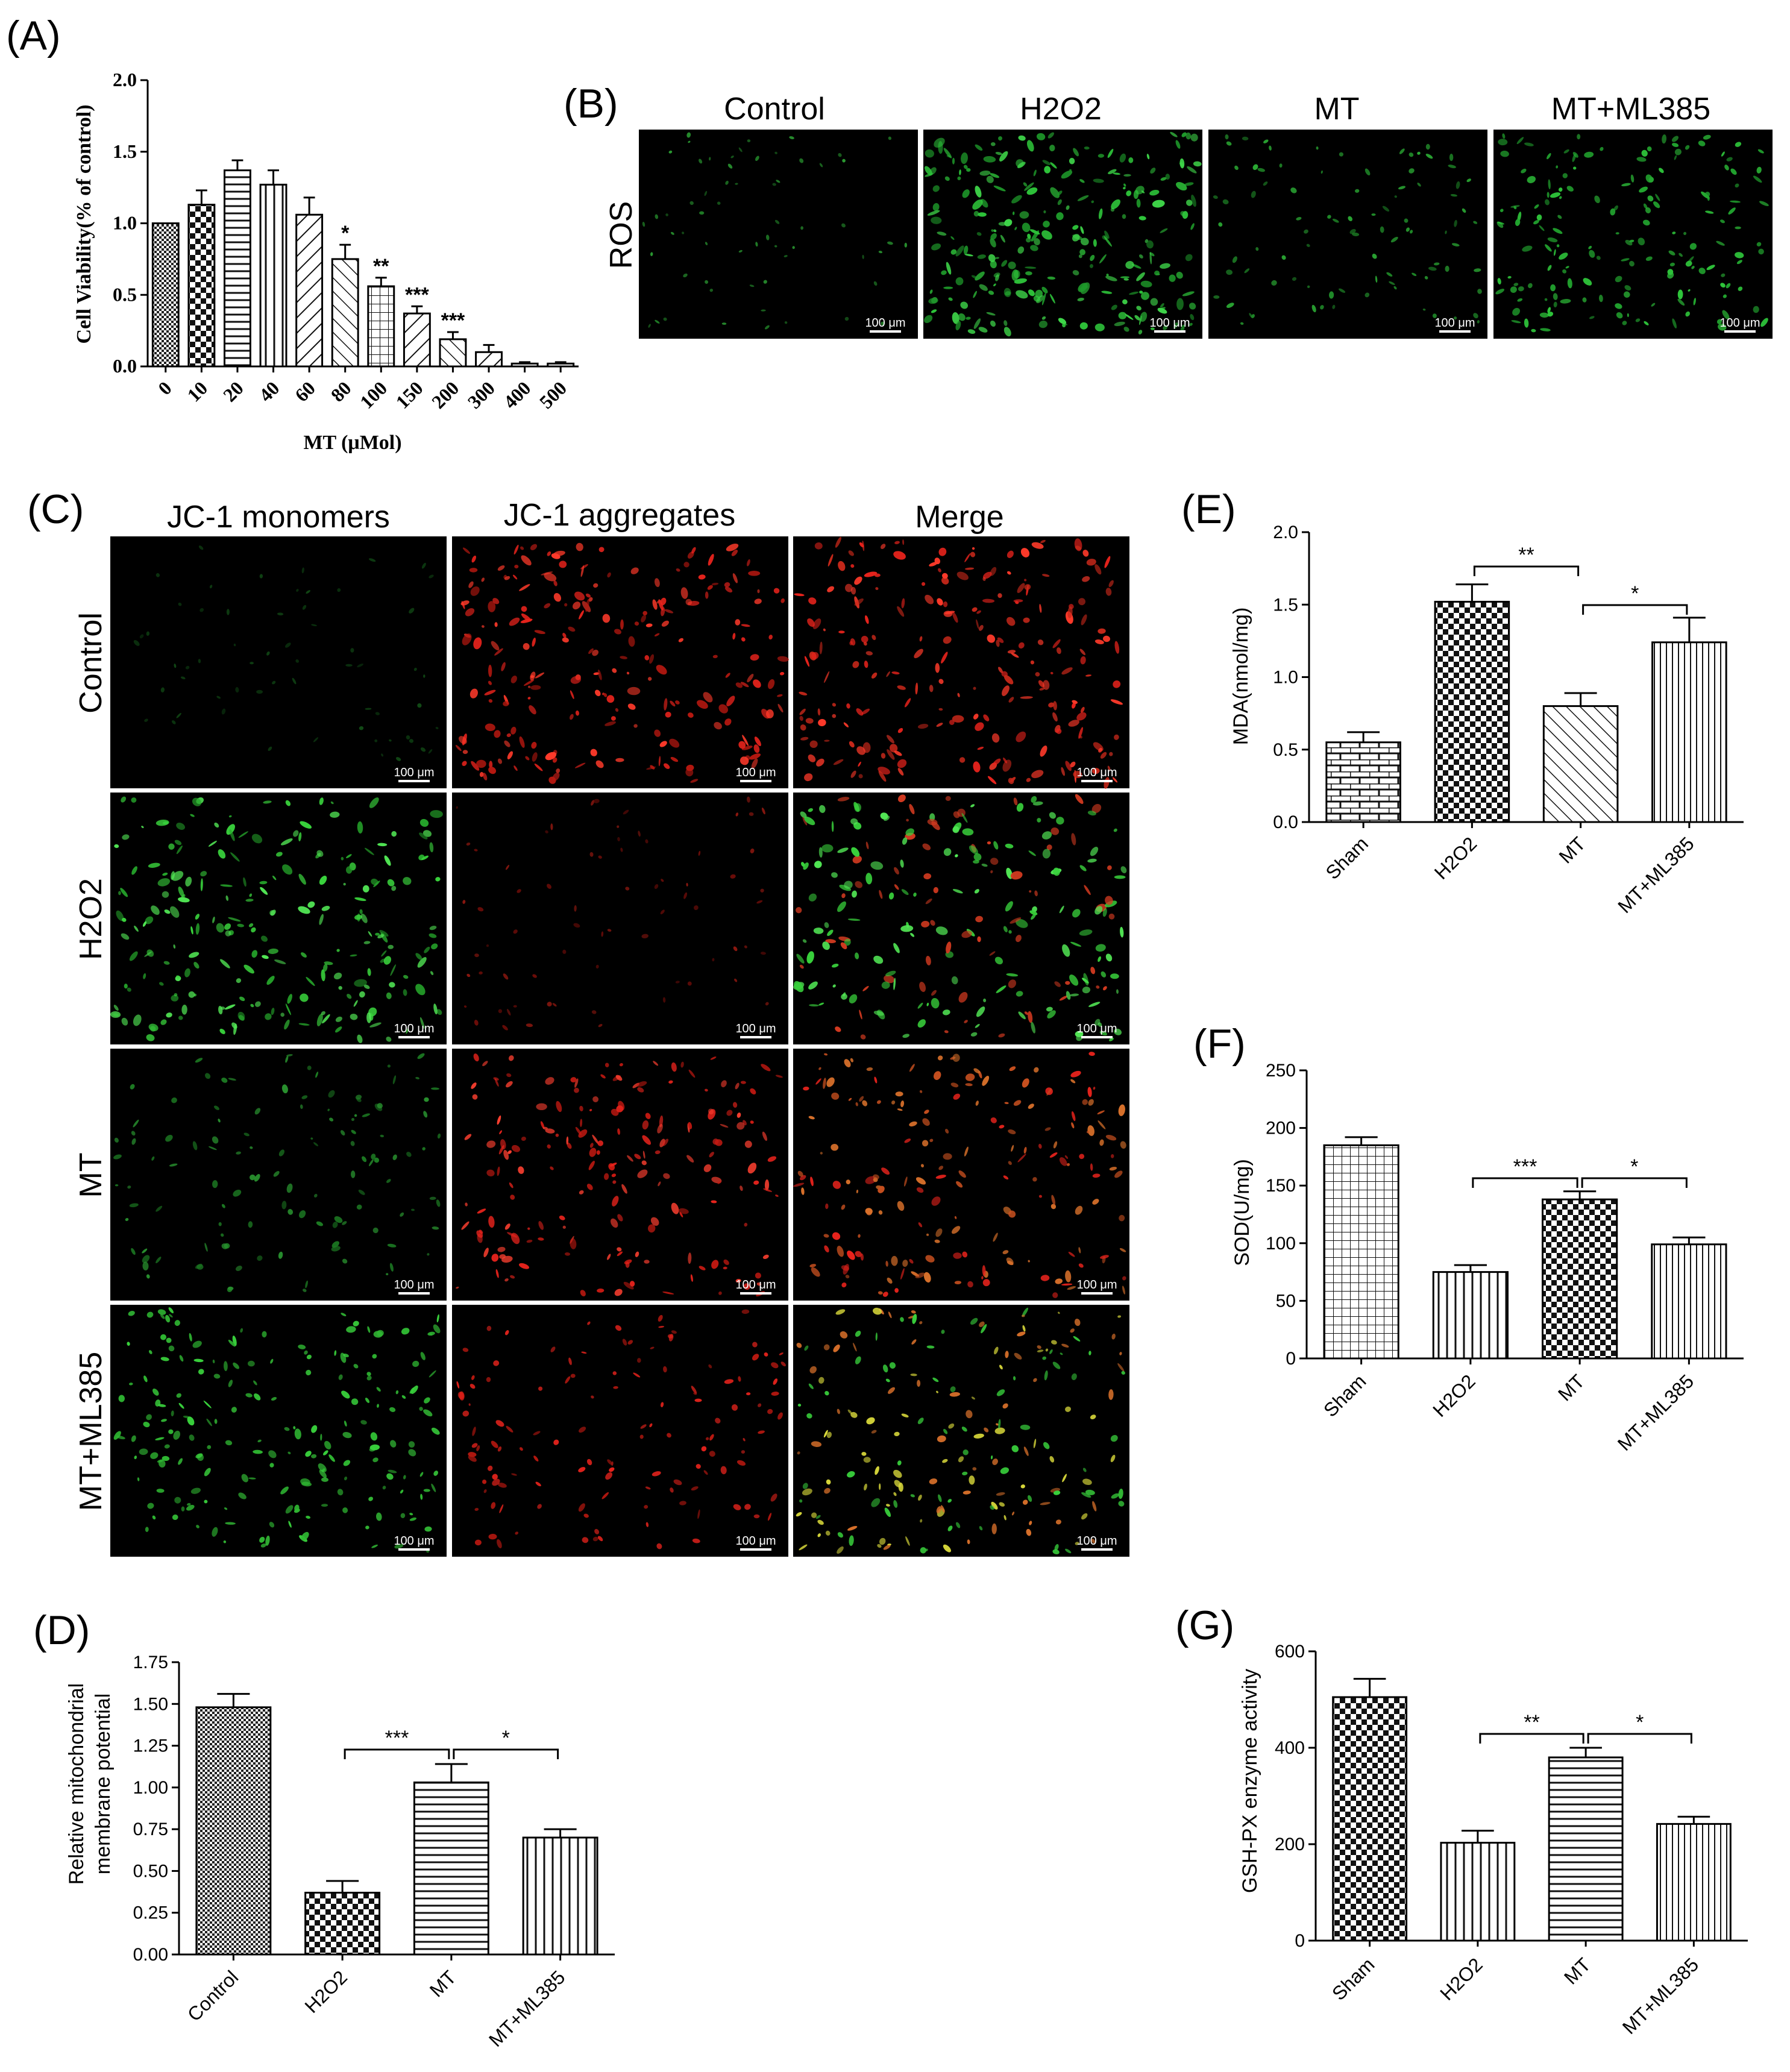 The width and height of the screenshot is (1790, 2072). I want to click on chart-g-ylabel: GSH-PX enzyme activity, so click(1250, 1781).